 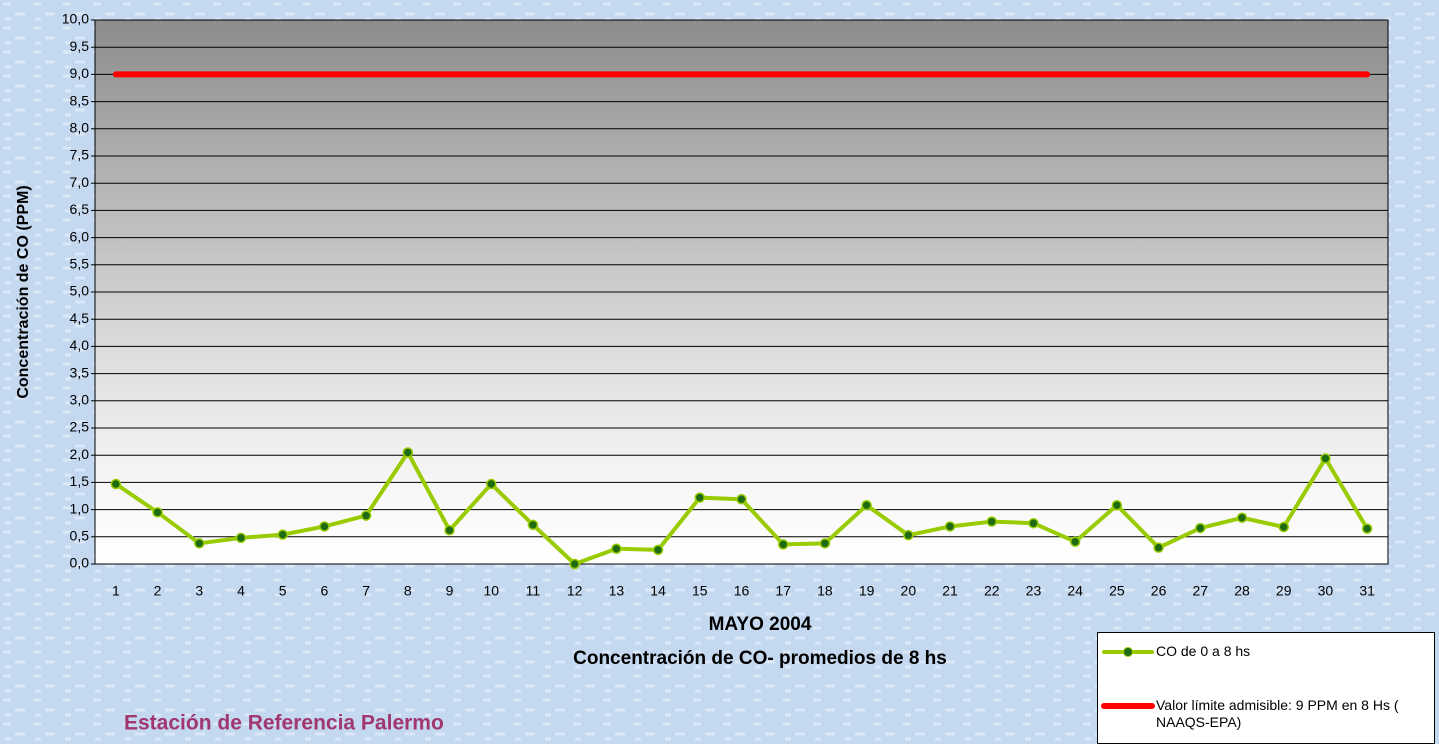 What do you see at coordinates (950, 591) in the screenshot?
I see `x-tick-label: 21` at bounding box center [950, 591].